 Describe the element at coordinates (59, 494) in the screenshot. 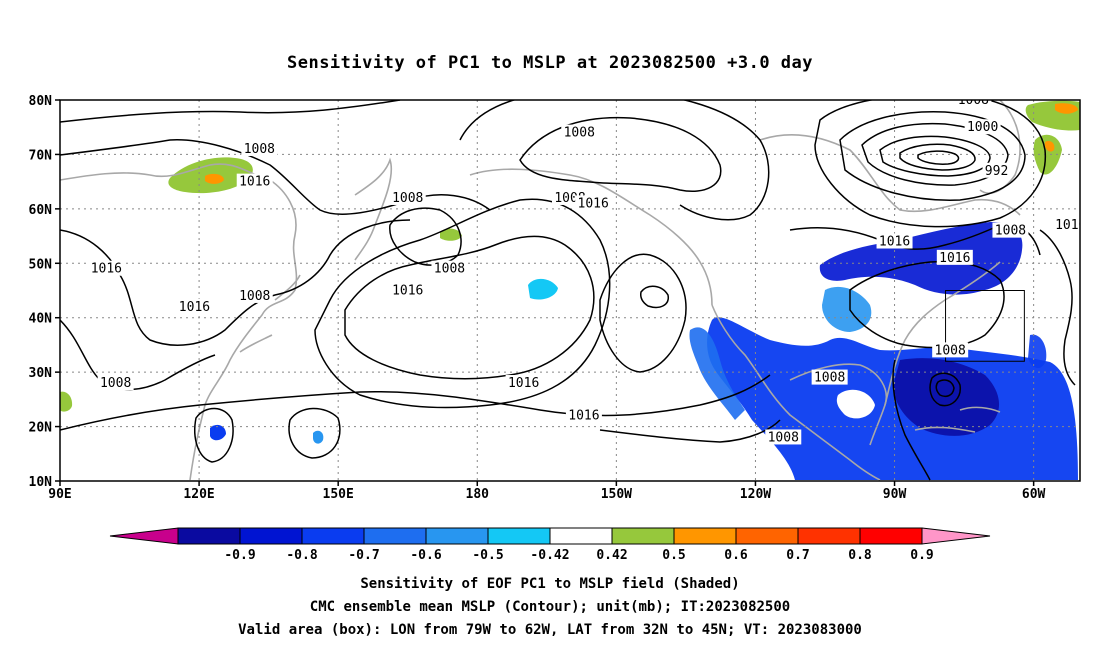

I see `lon-tick-label: 90E` at that location.